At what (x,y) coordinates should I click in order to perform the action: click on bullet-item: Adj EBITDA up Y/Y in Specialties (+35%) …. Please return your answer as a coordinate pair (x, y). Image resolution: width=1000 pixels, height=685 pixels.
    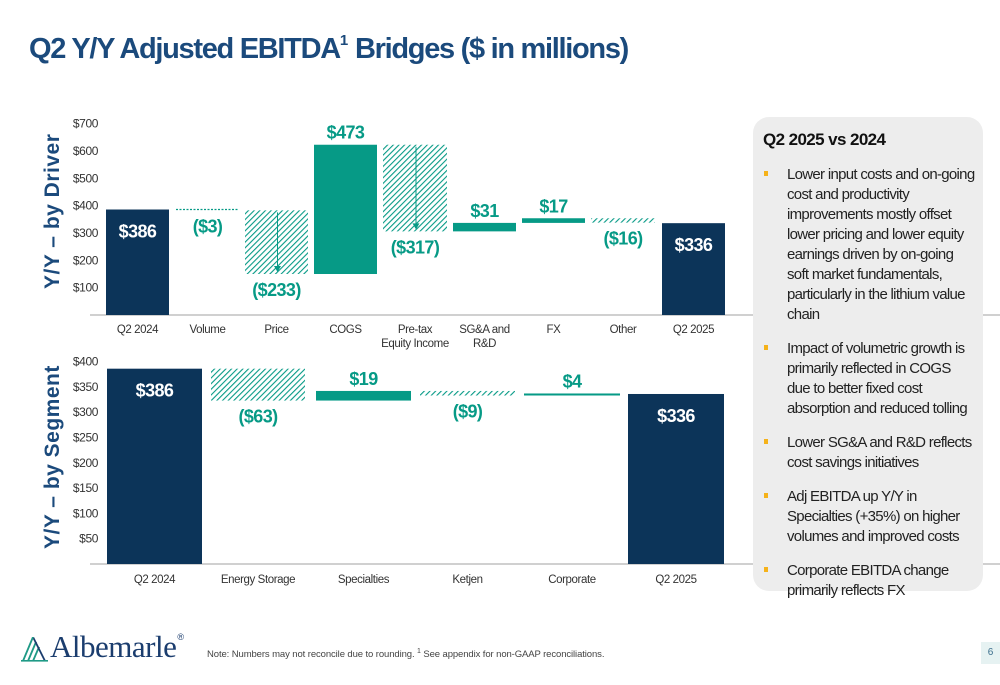
    Looking at the image, I should click on (869, 517).